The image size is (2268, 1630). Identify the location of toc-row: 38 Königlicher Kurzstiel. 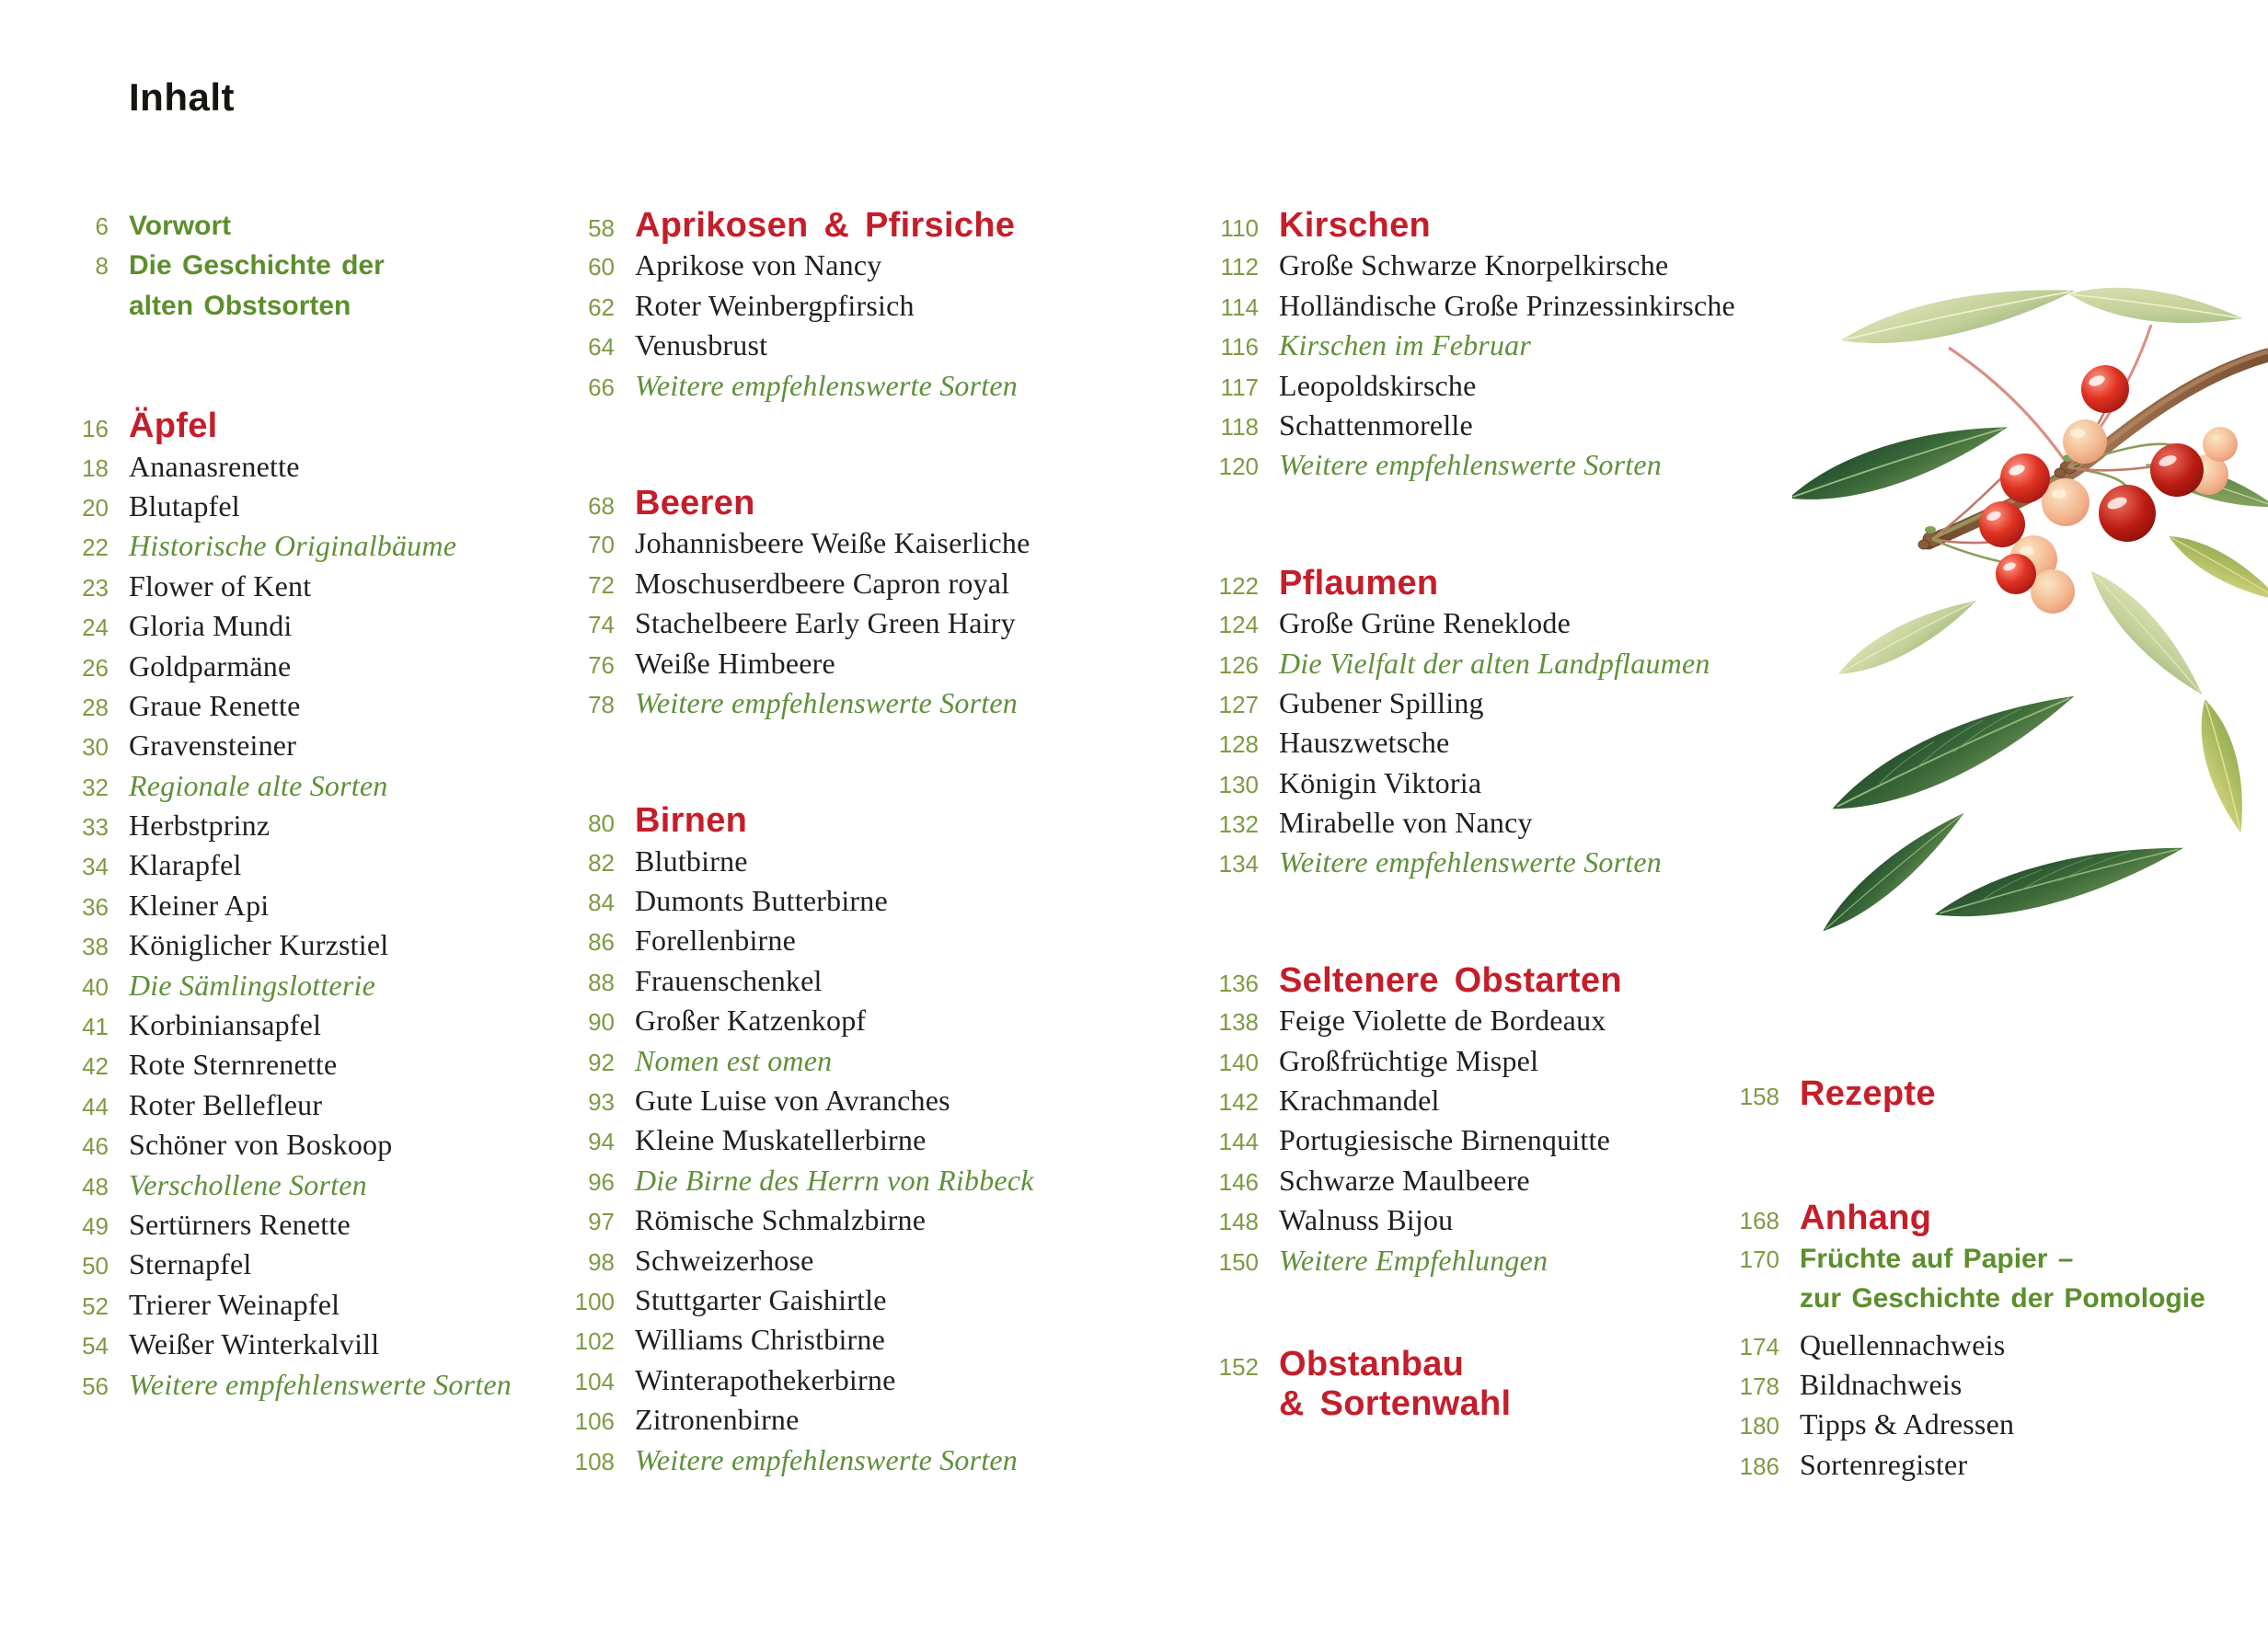
(273, 945).